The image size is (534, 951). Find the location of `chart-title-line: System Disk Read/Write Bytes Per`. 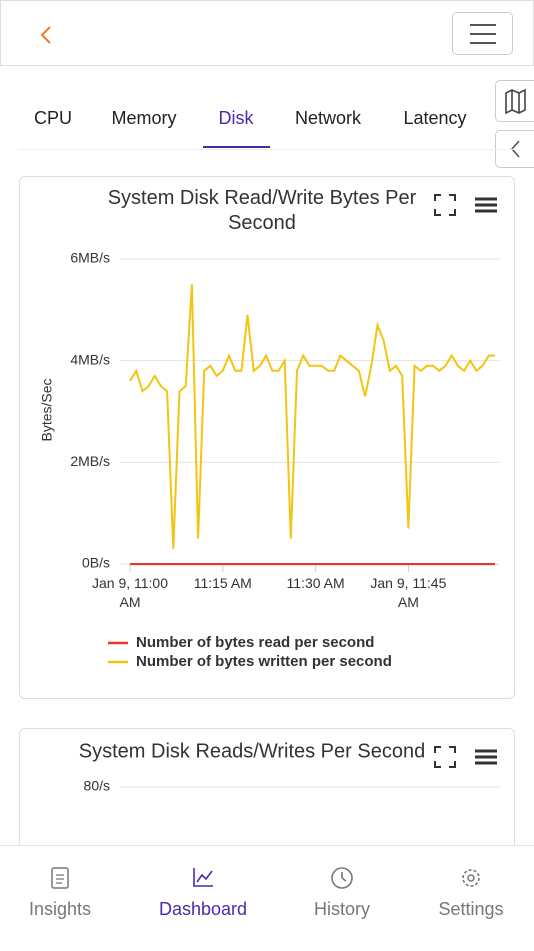

chart-title-line: System Disk Read/Write Bytes Per is located at coordinates (262, 198).